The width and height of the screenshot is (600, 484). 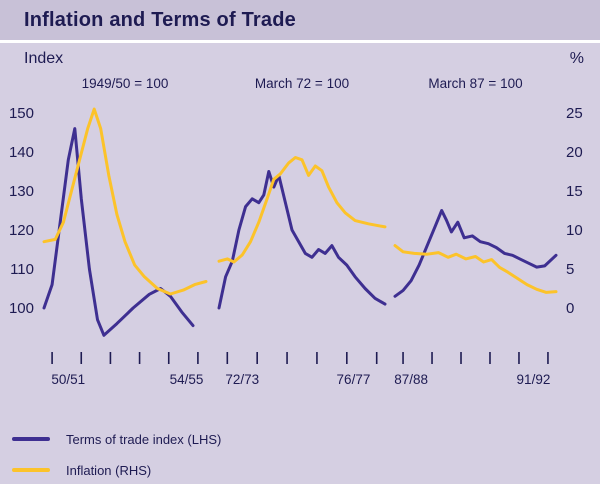 What do you see at coordinates (144, 439) in the screenshot?
I see `legend-label-terms-of-trade: Terms of trade index (LHS)` at bounding box center [144, 439].